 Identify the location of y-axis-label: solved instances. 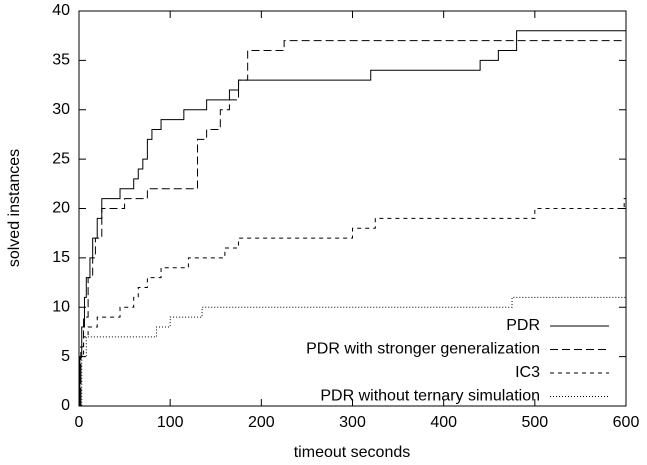
(14, 208).